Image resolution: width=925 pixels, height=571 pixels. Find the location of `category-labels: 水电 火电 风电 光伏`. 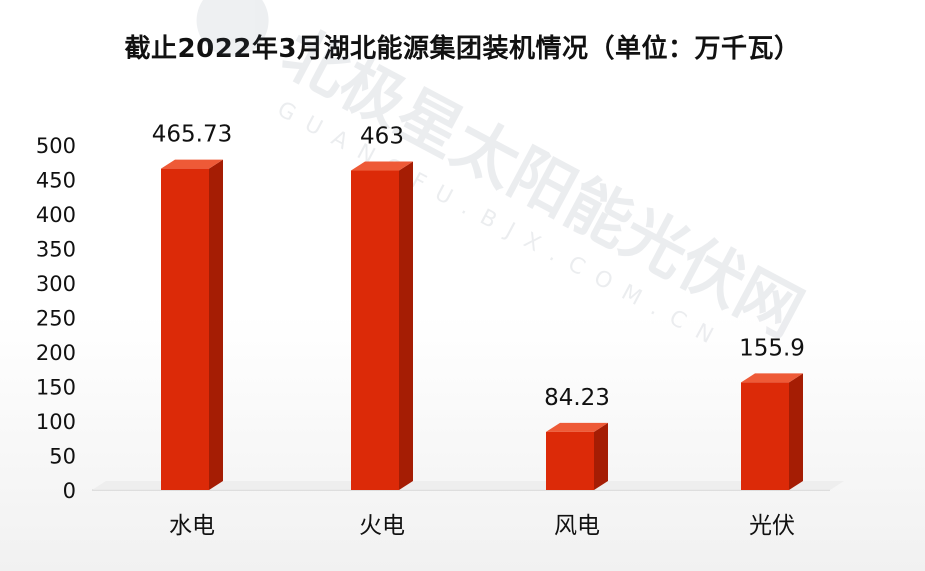

category-labels: 水电 火电 风电 光伏 is located at coordinates (482, 526).